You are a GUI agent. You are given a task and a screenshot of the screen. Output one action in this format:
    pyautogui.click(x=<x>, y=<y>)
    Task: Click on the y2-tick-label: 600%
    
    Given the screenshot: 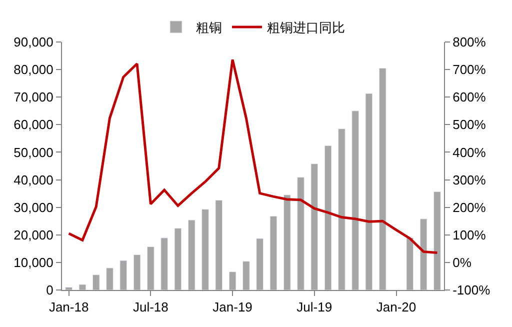 What is the action you would take?
    pyautogui.click(x=469, y=97)
    